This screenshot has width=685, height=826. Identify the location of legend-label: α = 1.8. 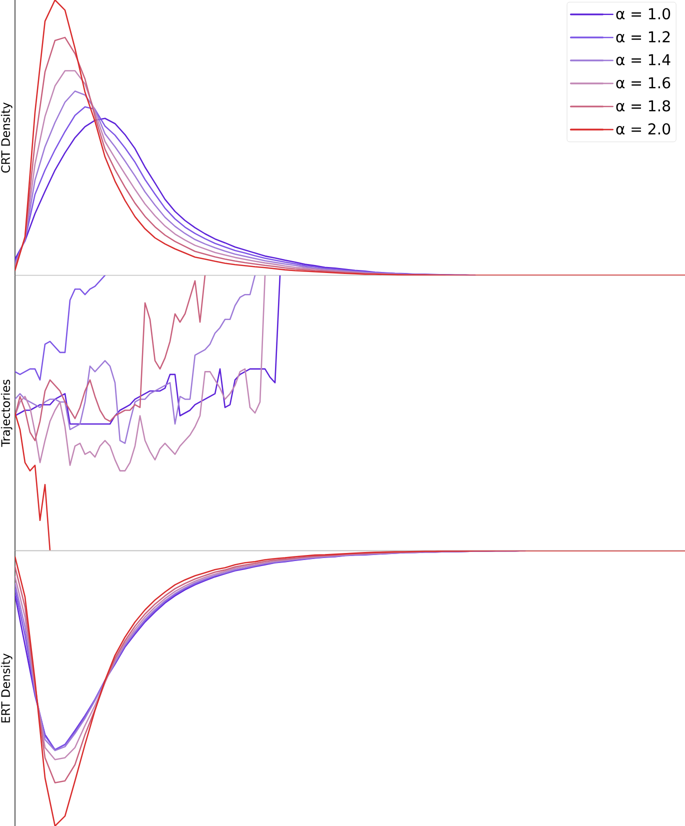
(643, 106).